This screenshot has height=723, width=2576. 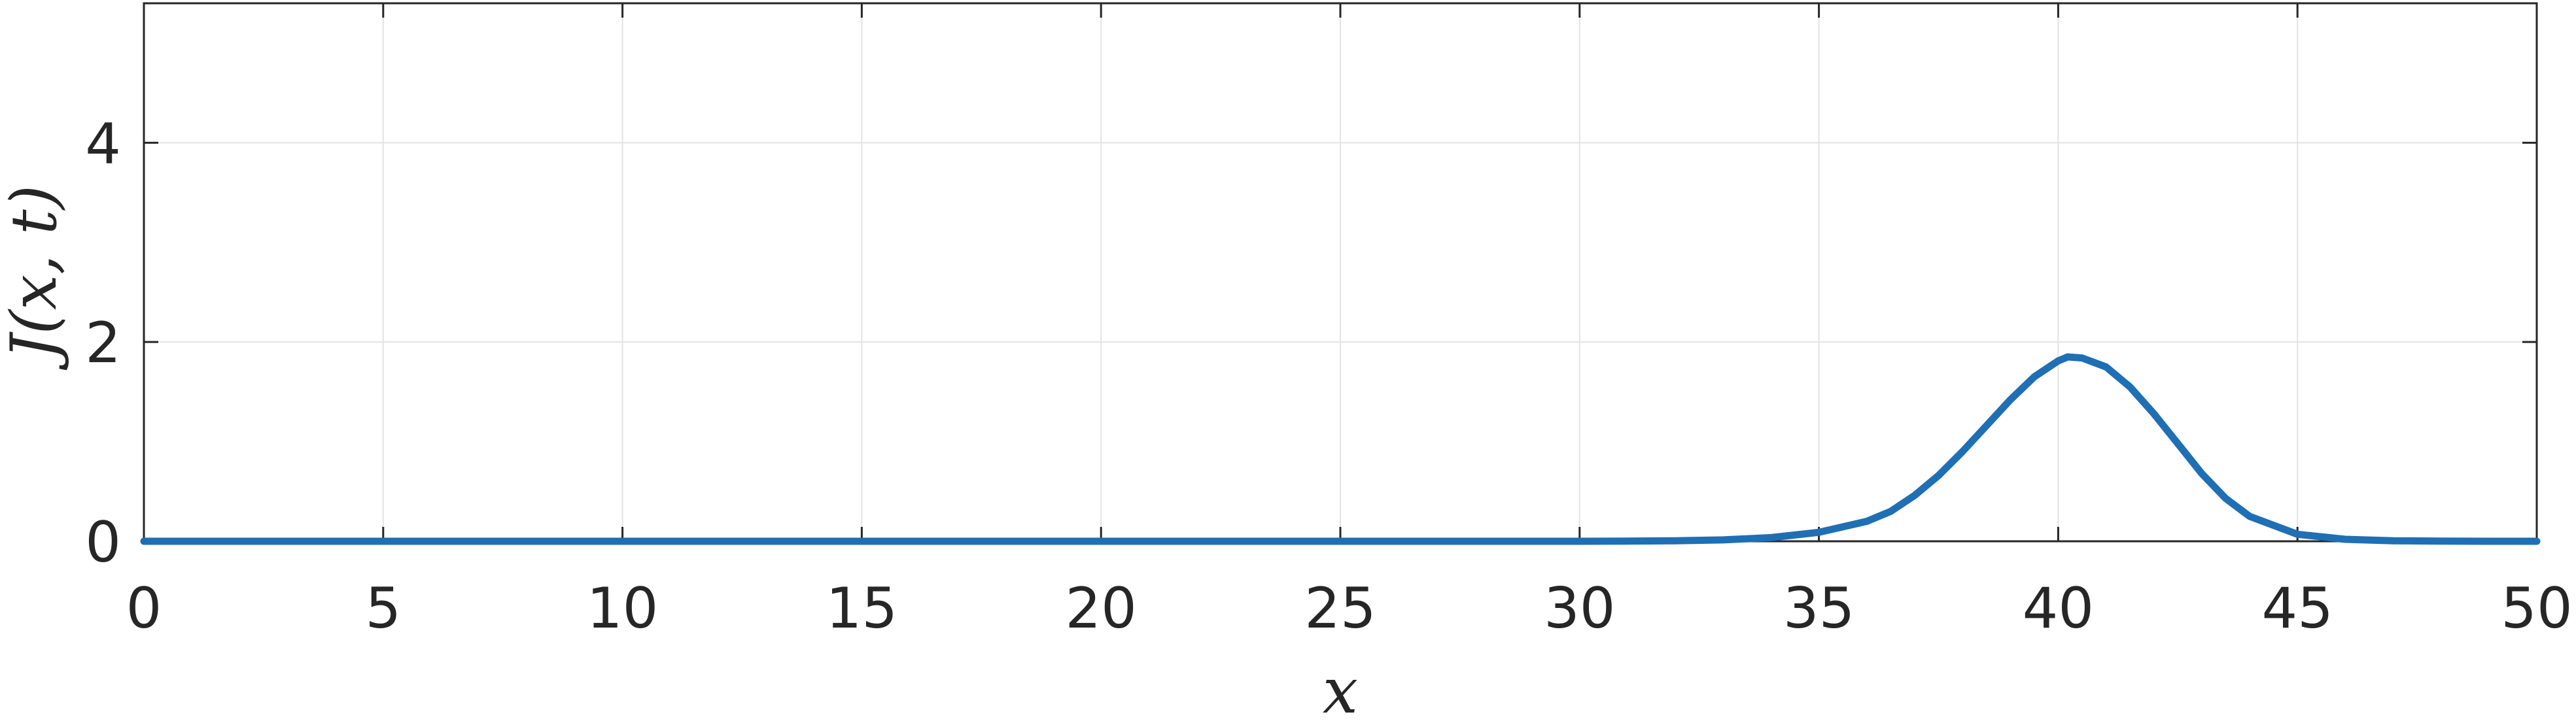 I want to click on x-tick-label: 10, so click(x=622, y=608).